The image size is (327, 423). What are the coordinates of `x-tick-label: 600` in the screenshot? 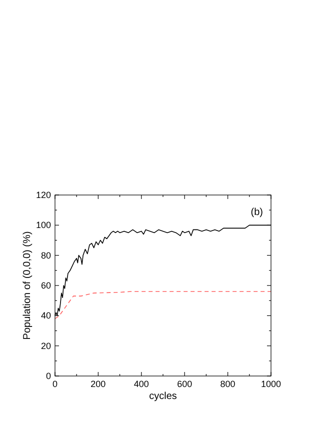 It's located at (184, 384).